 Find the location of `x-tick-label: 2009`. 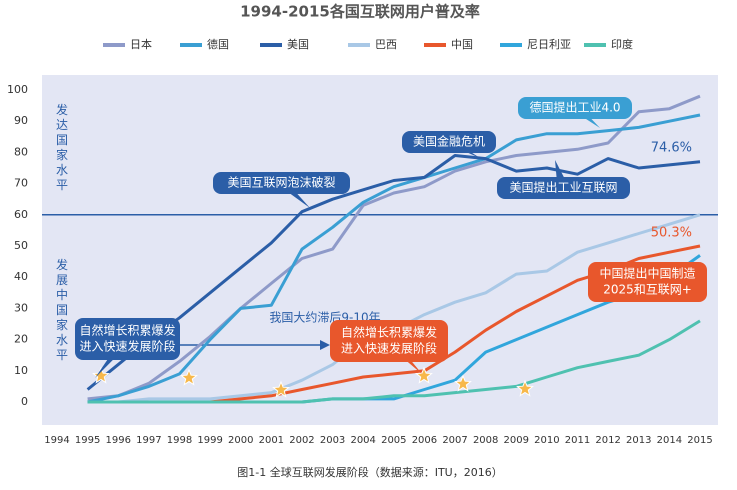

x-tick-label: 2009 is located at coordinates (516, 440).